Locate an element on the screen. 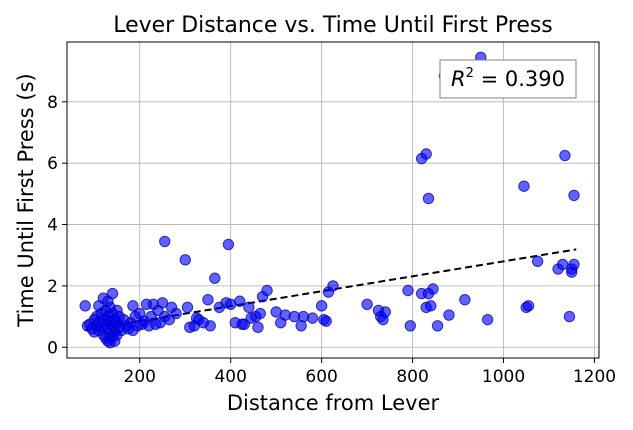  x-tick-label: 1000 is located at coordinates (503, 377).